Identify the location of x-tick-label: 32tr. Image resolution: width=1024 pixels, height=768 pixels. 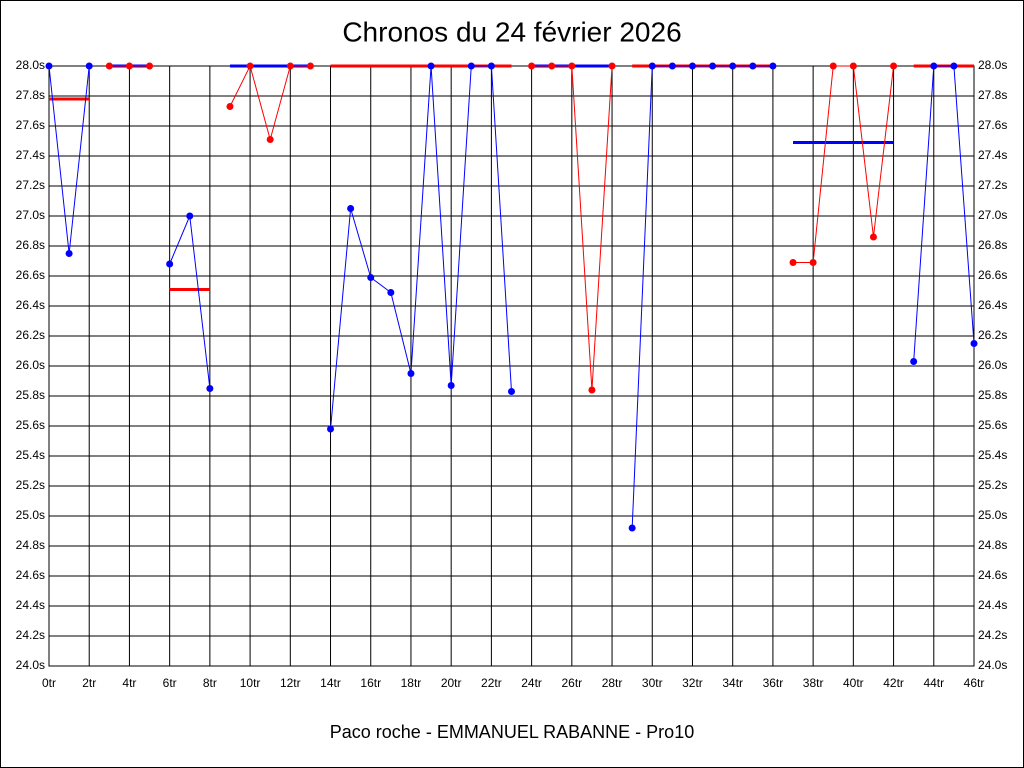
(692, 683).